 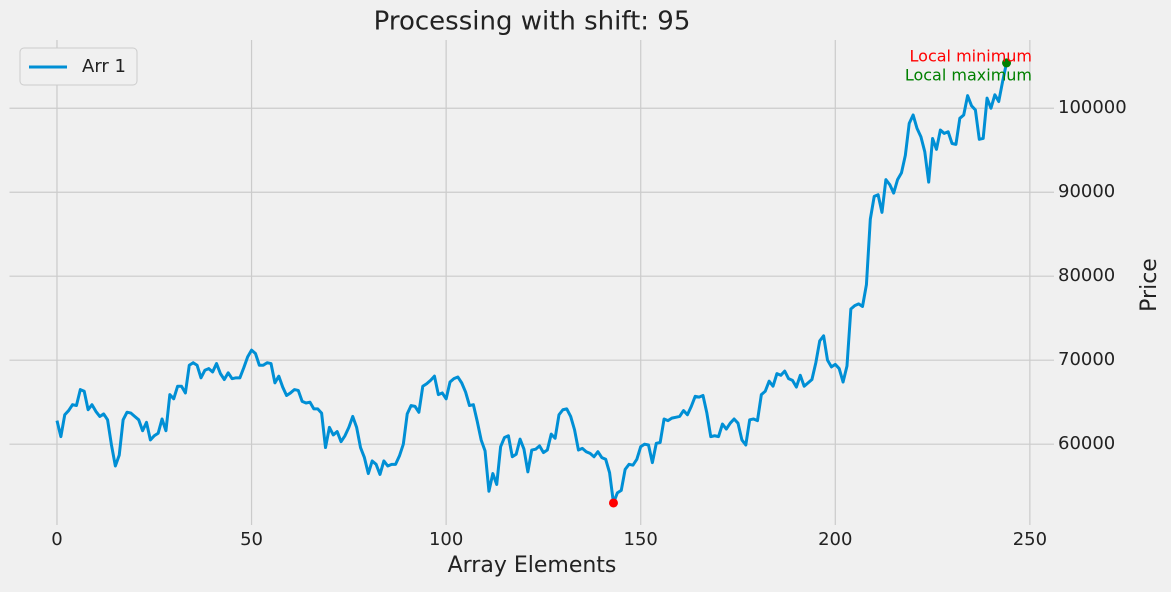 I want to click on chart-title: Processing with shift: 95, so click(x=532, y=22).